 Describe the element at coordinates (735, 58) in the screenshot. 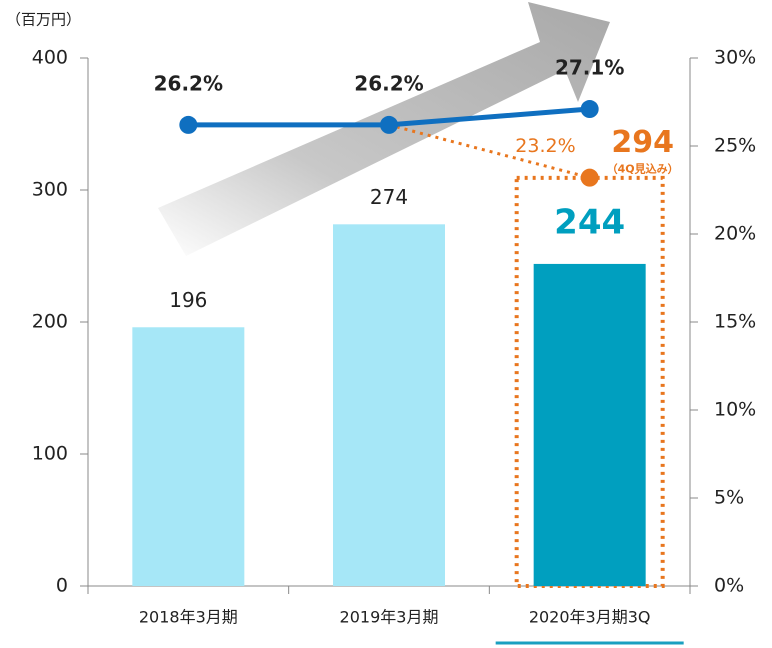

I see `y2-tick-label: 30%` at that location.